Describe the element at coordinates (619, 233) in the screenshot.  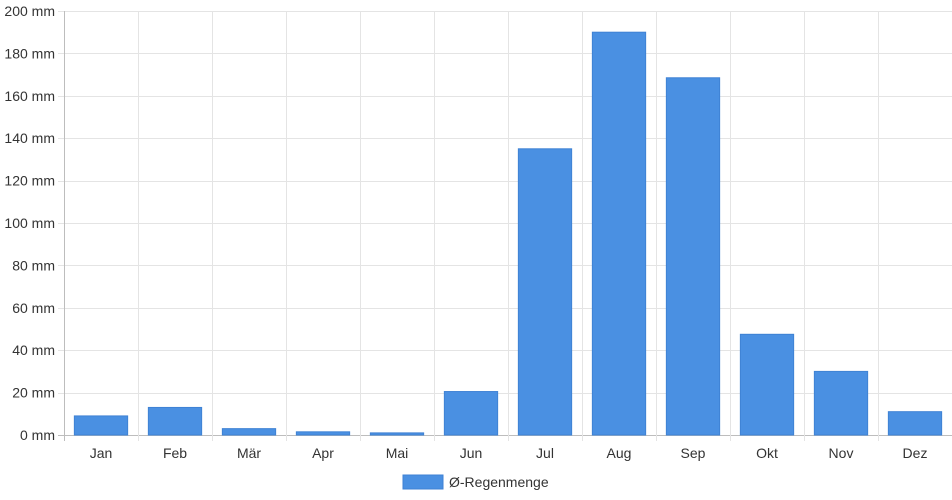
I see `bar-aug` at that location.